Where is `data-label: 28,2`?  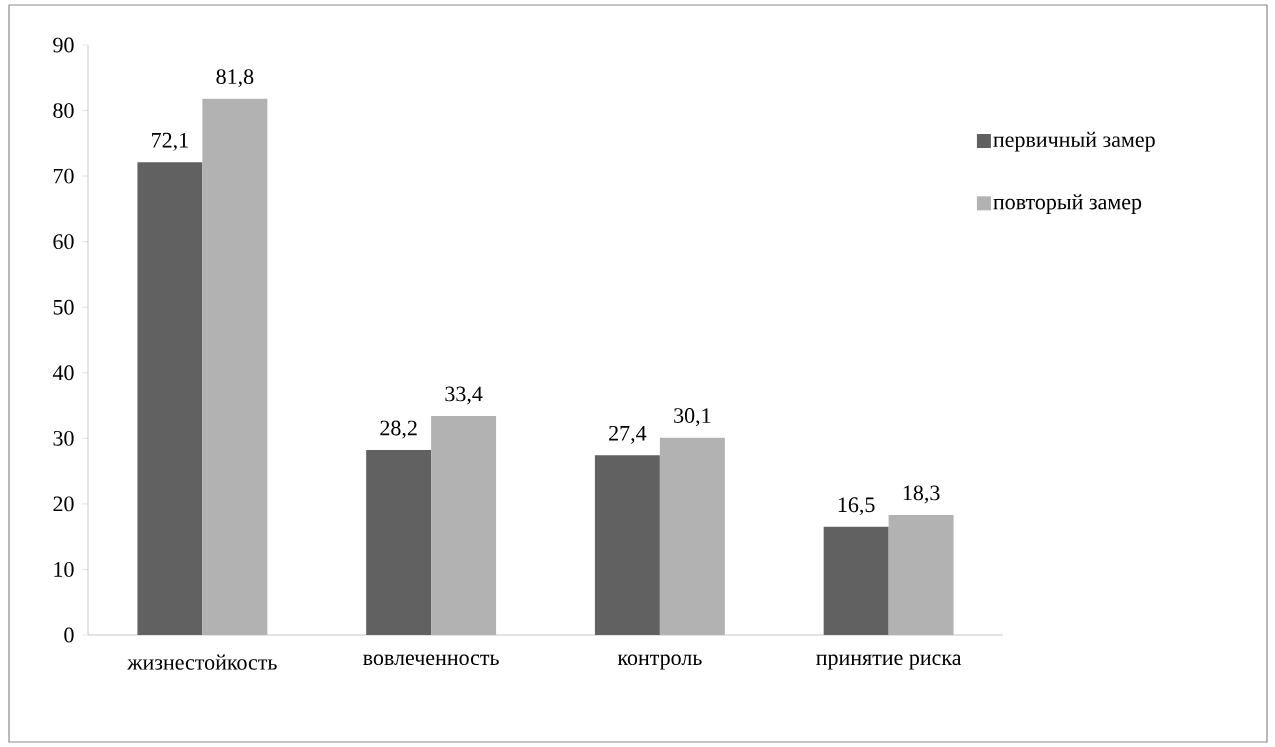
data-label: 28,2 is located at coordinates (398, 429).